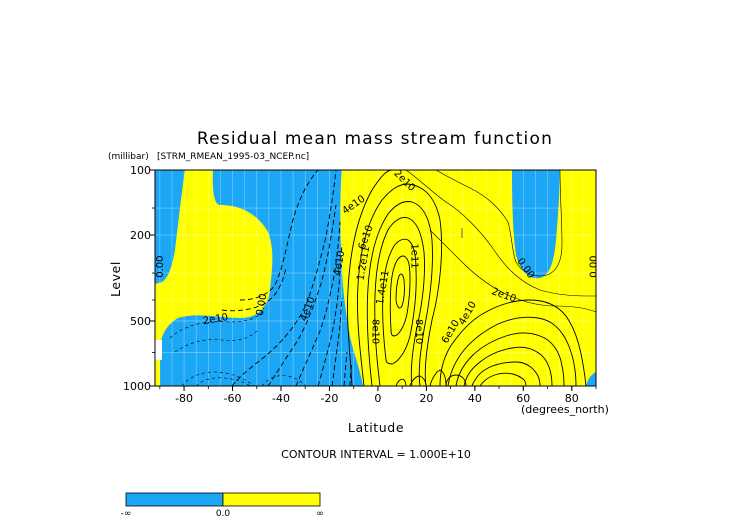  What do you see at coordinates (572, 398) in the screenshot?
I see `x-tick-label: 80` at bounding box center [572, 398].